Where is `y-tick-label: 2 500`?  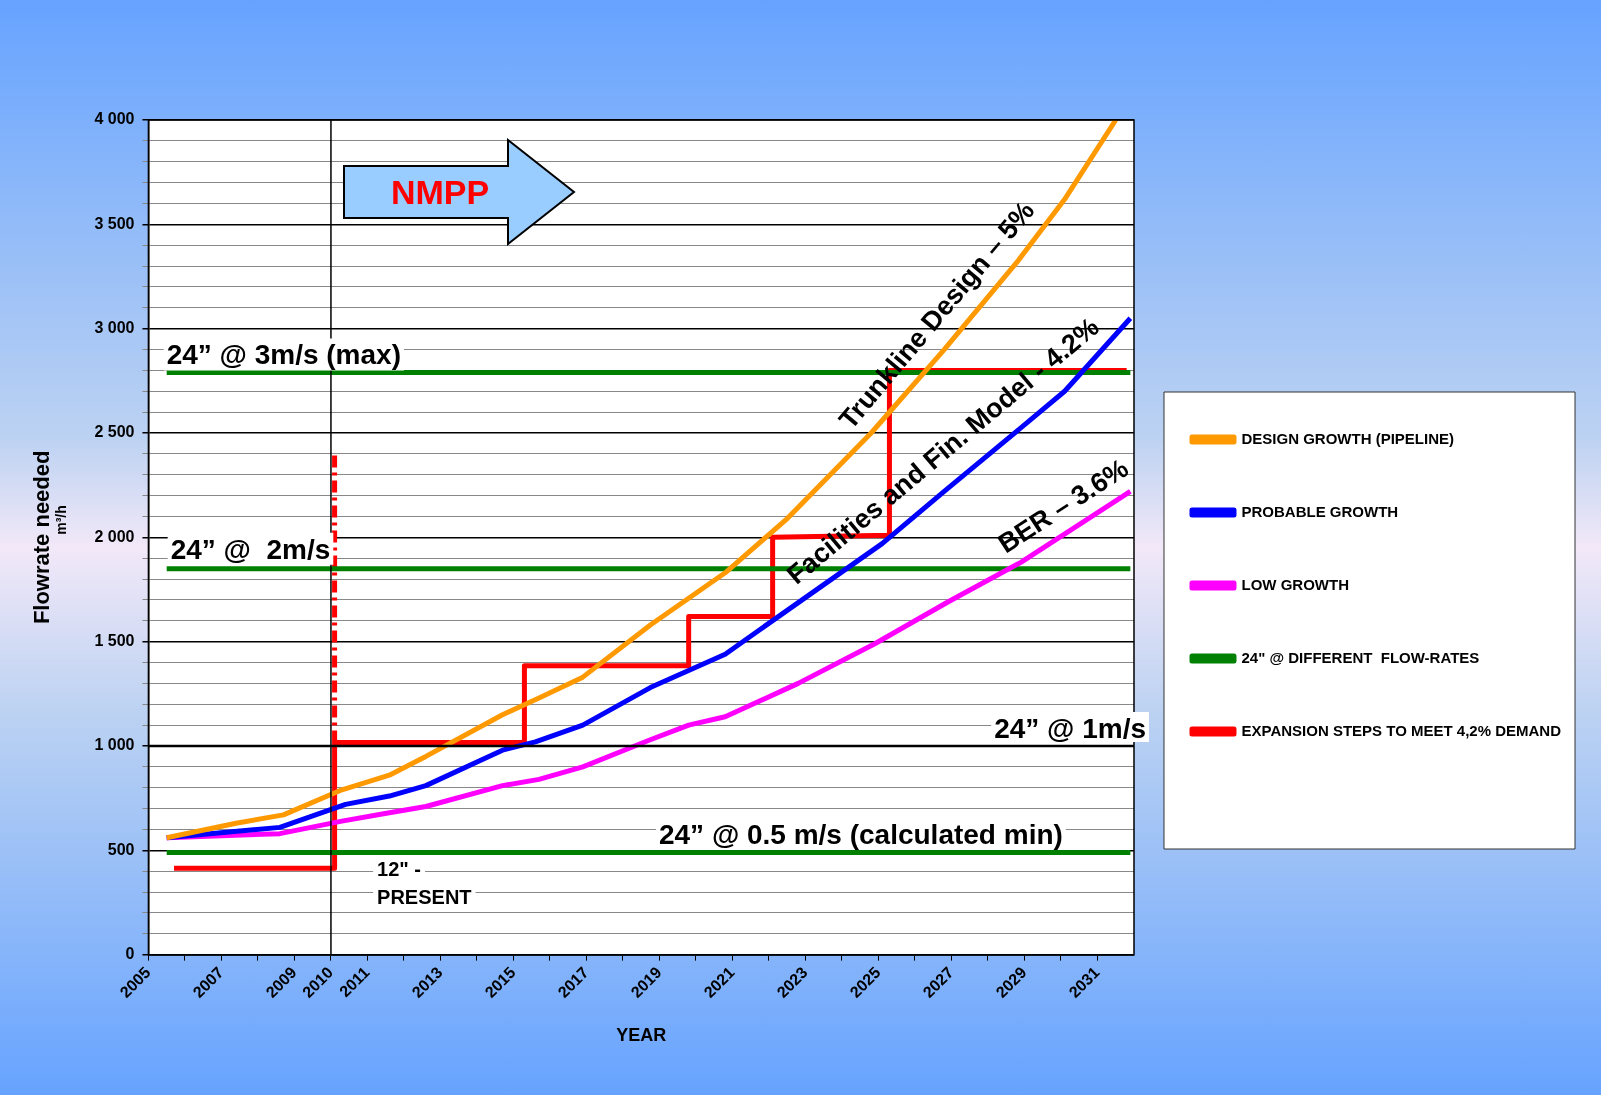
y-tick-label: 2 500 is located at coordinates (114, 432).